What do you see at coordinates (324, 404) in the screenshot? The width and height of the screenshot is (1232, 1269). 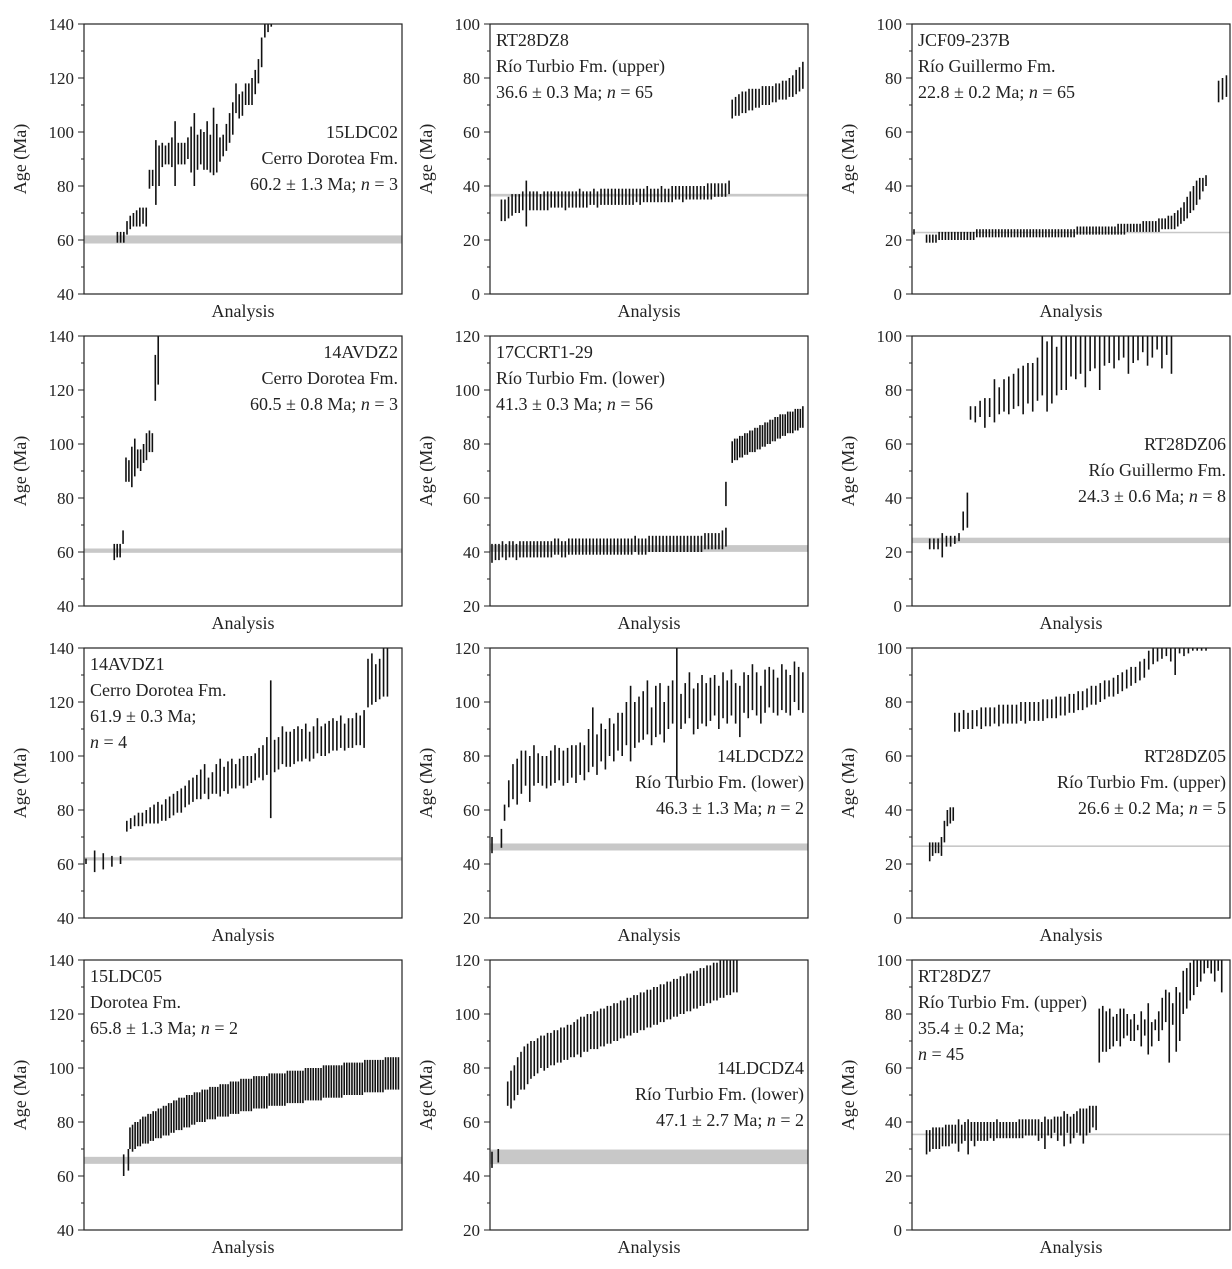 I see `sample-info-label: 60.5 ± 0.8 Ma; n = 3` at bounding box center [324, 404].